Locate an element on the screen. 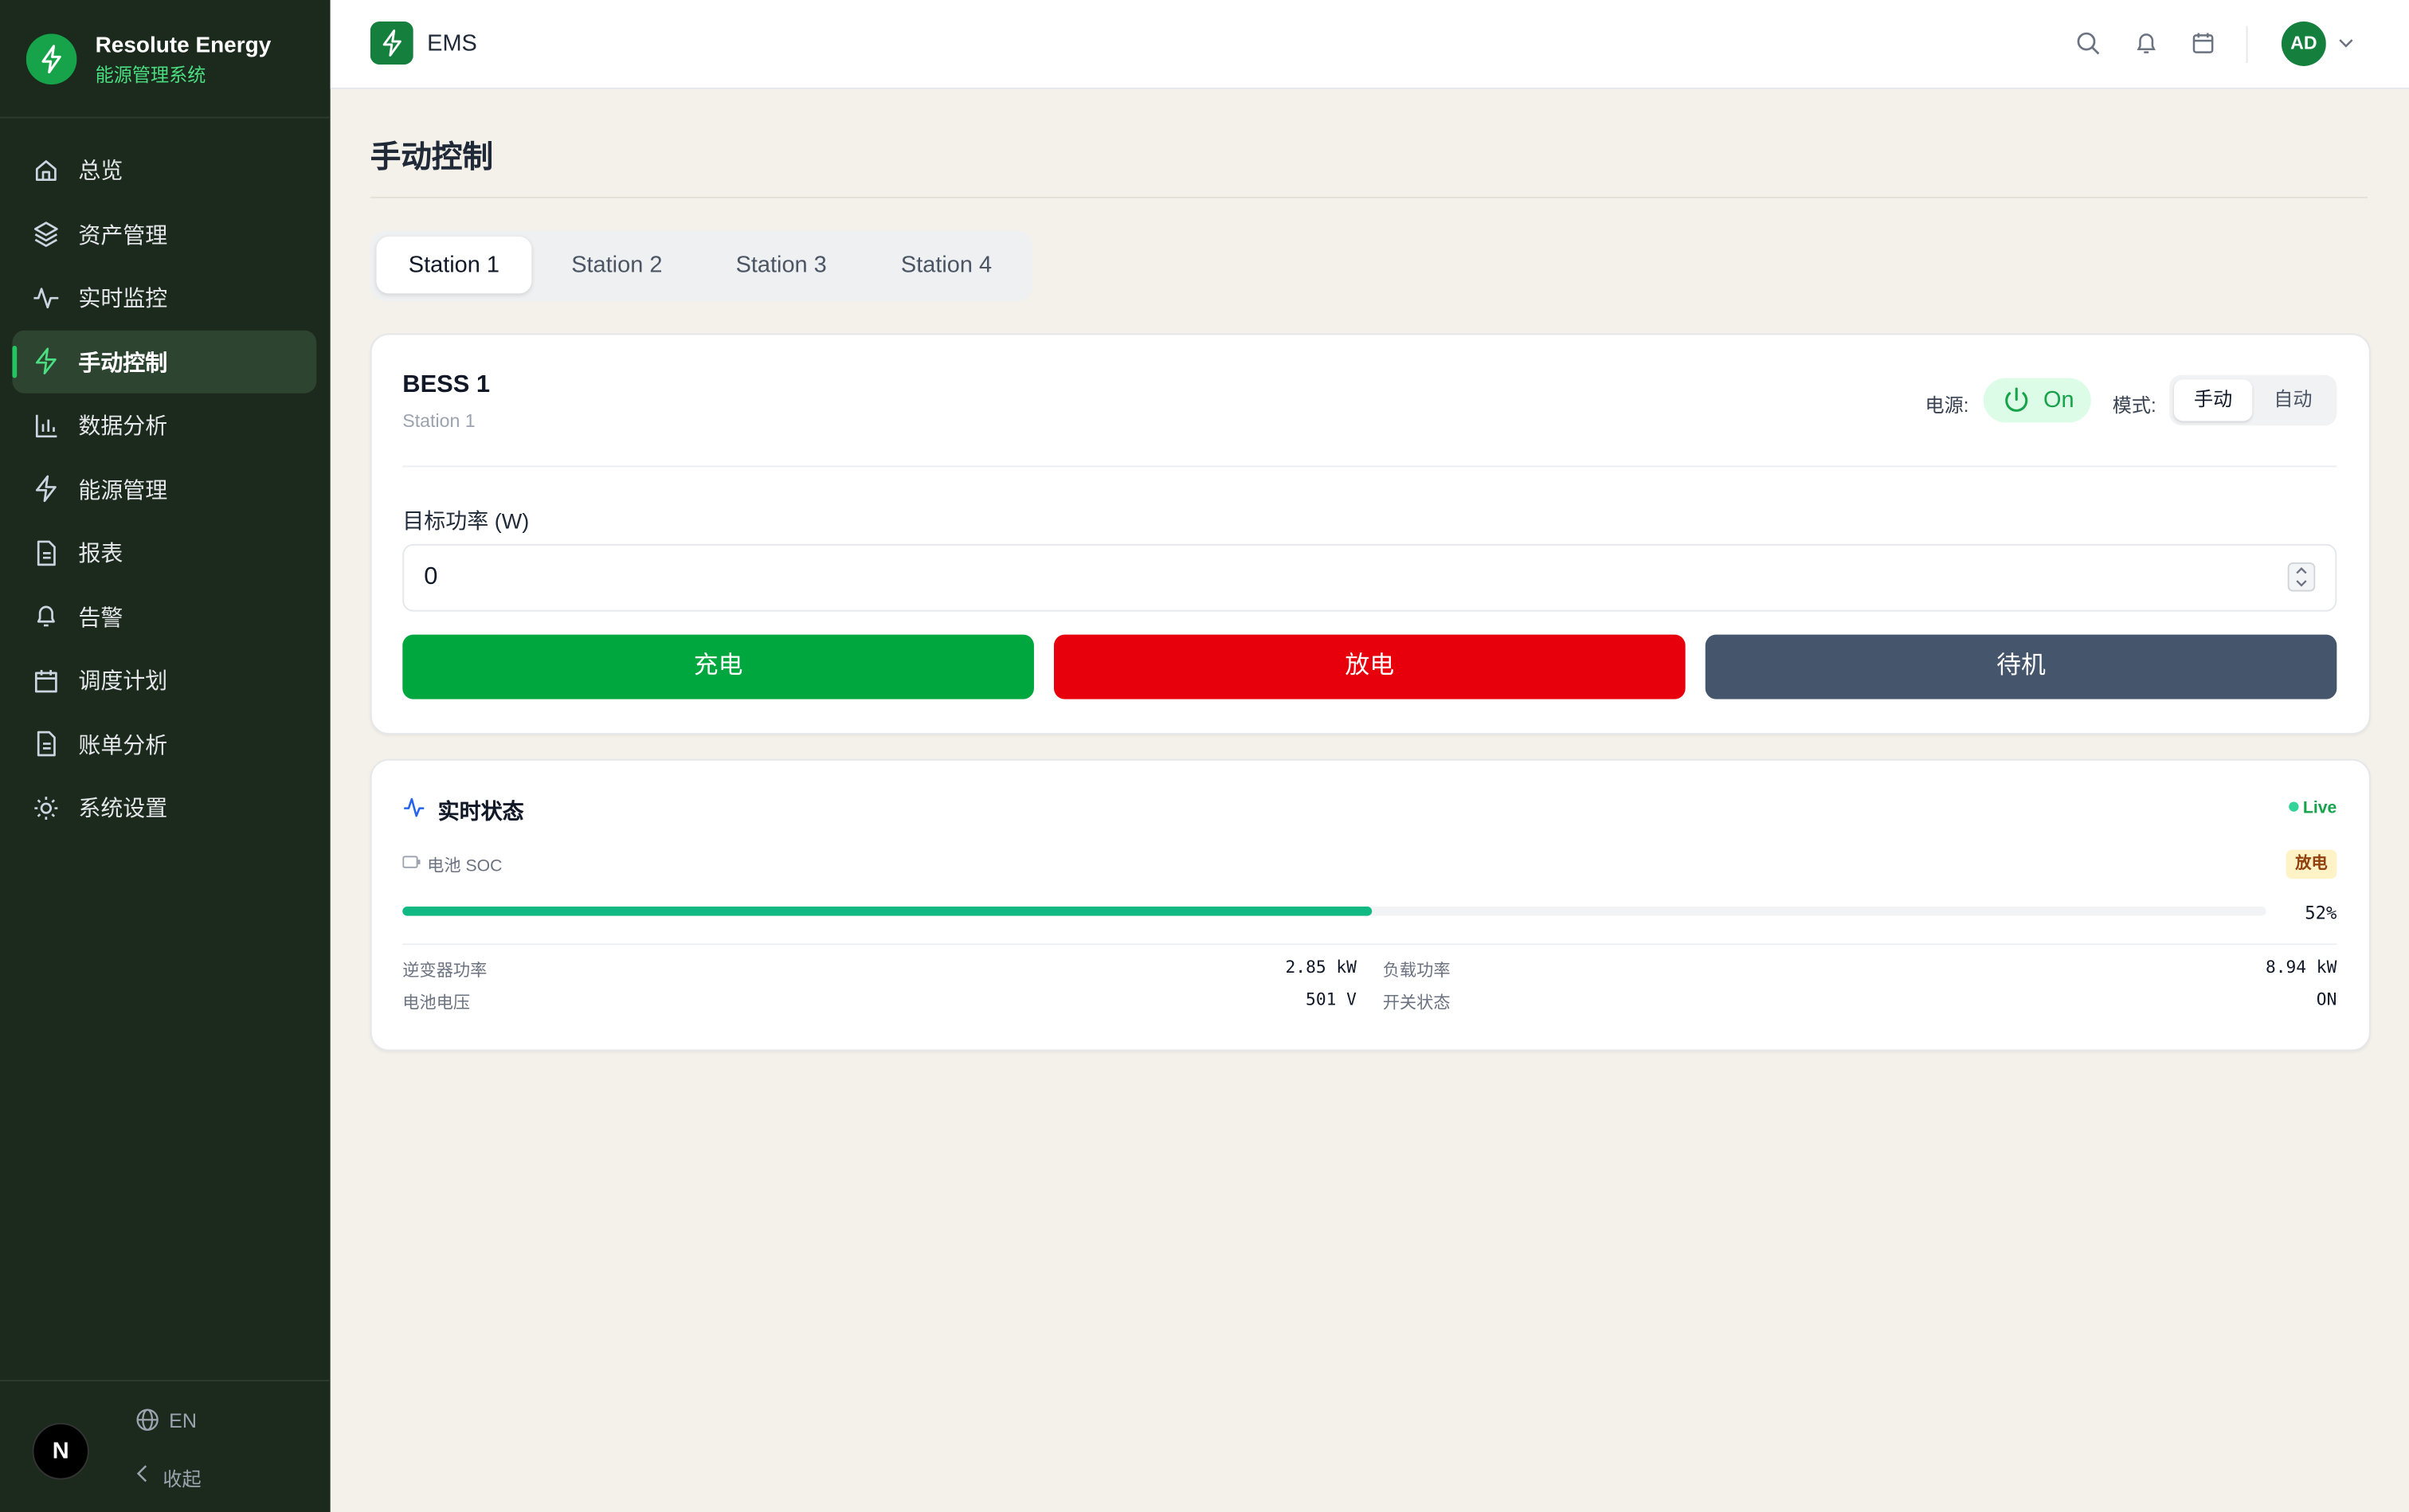 This screenshot has width=2409, height=1512. brand-subtitle: 能源管理系统 is located at coordinates (150, 76).